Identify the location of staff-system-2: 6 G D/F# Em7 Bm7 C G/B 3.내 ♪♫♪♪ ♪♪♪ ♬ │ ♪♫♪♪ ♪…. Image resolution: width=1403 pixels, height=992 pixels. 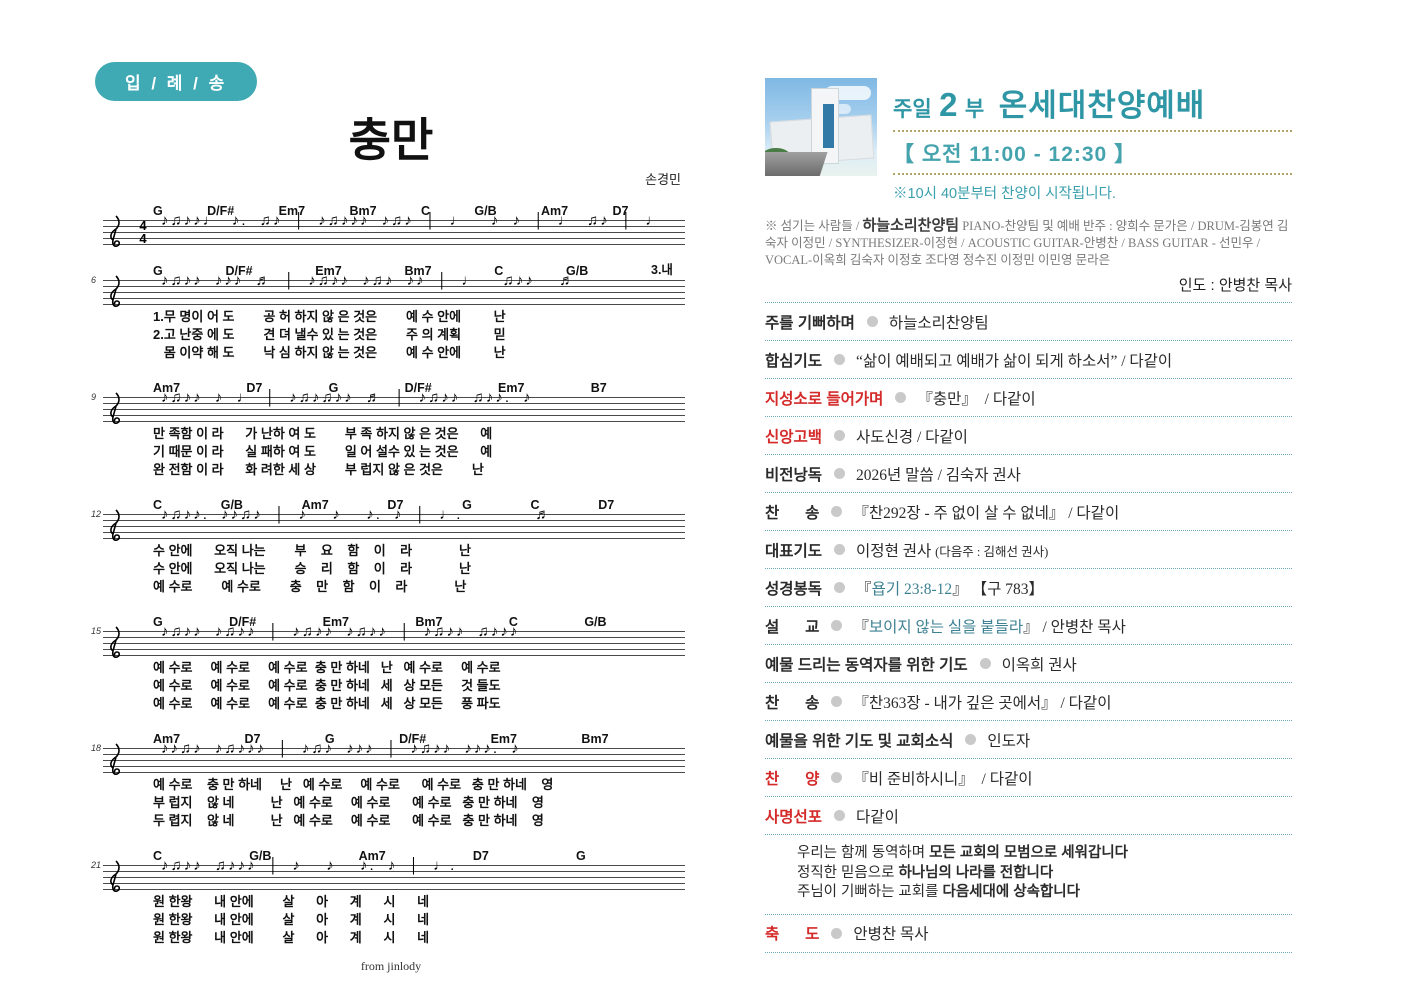
(389, 312).